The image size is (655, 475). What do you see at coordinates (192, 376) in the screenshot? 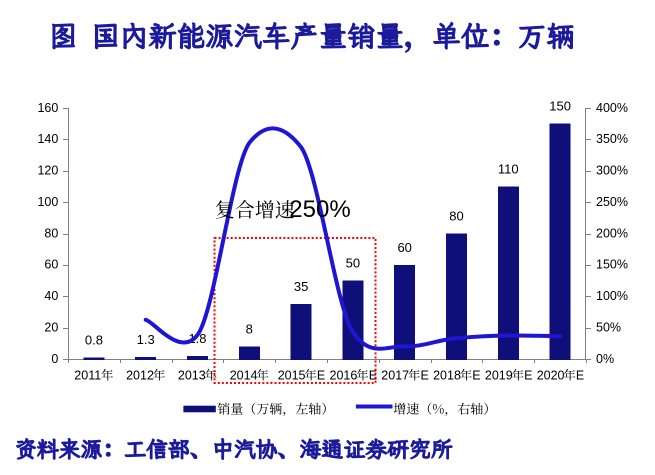
I see `svg-text: 2013` at bounding box center [192, 376].